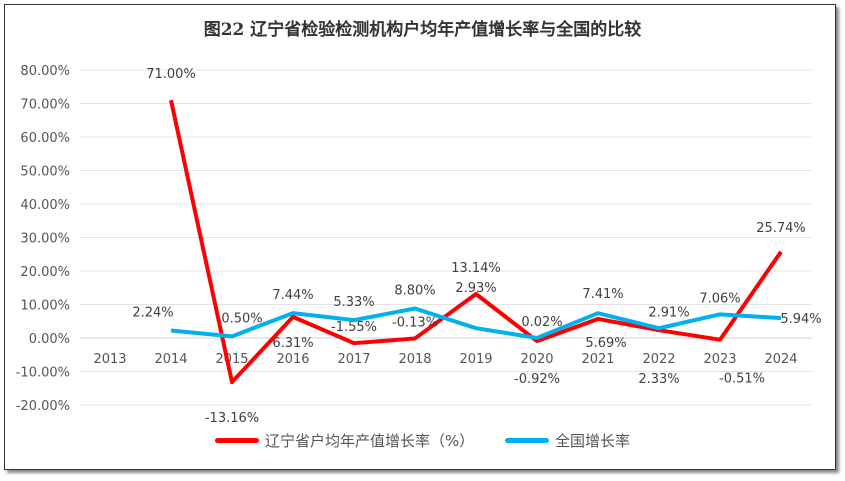 Image resolution: width=845 pixels, height=481 pixels. Describe the element at coordinates (232, 418) in the screenshot. I see `data-label: -13.16%` at that location.